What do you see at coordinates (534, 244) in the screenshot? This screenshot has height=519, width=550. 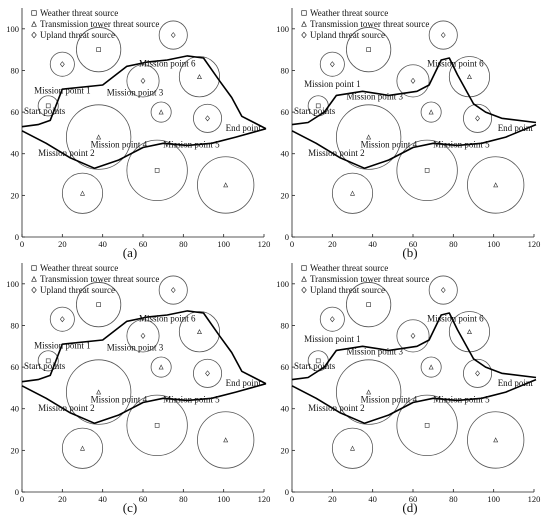 I see `x-tick-label: 120` at bounding box center [534, 244].